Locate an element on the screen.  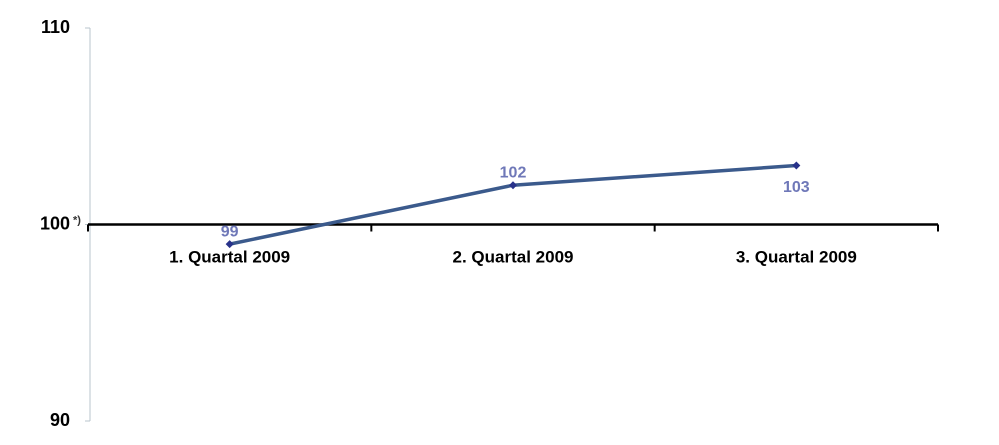
x-tick-label: 3. Quartal 2009 is located at coordinates (796, 256).